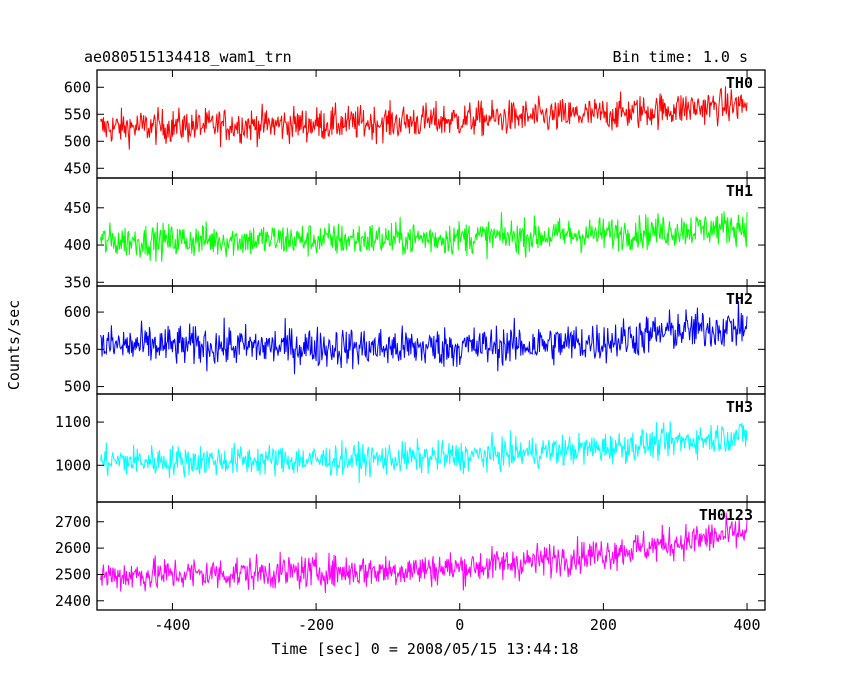  I want to click on panel-th0123: 2400 2500 2600 2700 TH0123, so click(410, 556).